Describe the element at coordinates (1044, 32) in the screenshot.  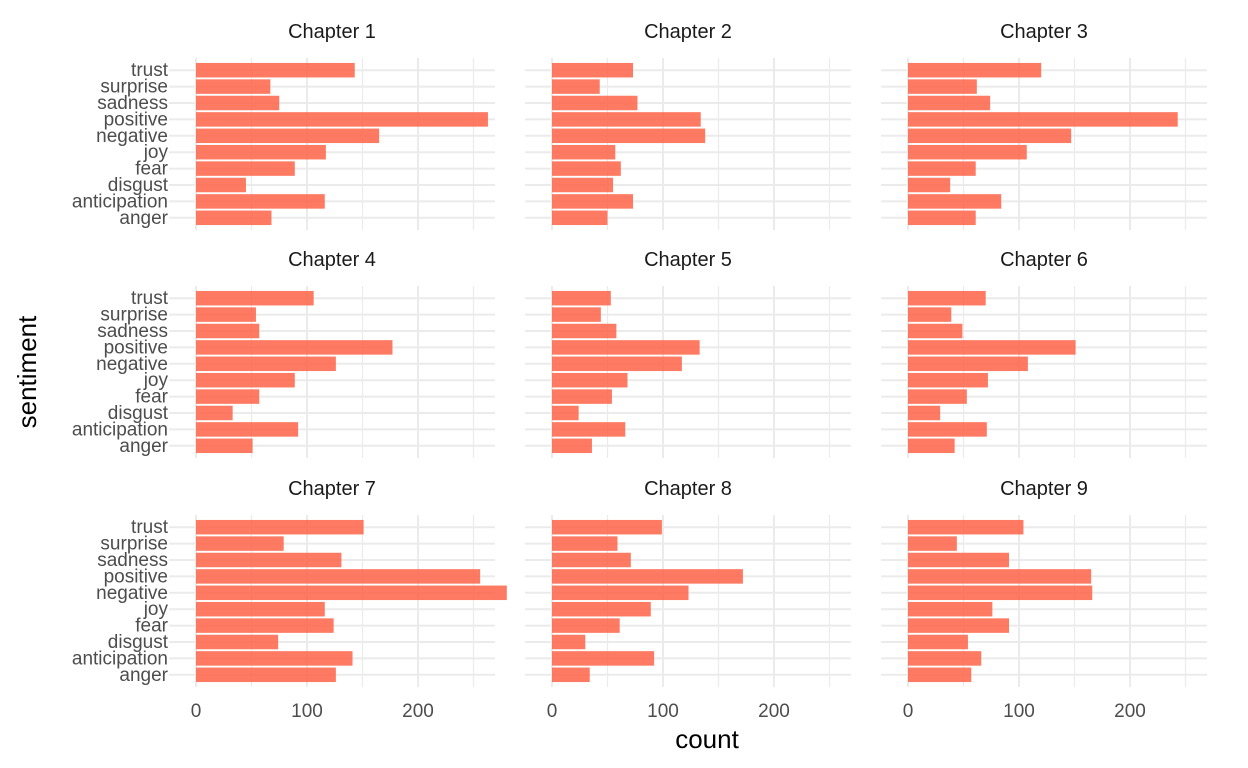
I see `panel-title: Chapter 3` at that location.